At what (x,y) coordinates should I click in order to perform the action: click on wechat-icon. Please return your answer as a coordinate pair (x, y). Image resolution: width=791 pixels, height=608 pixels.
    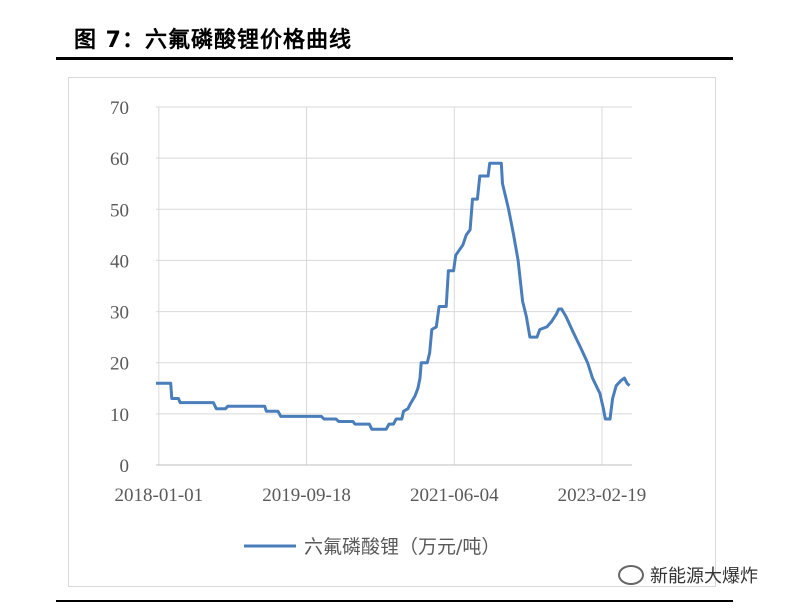
    Looking at the image, I should click on (631, 575).